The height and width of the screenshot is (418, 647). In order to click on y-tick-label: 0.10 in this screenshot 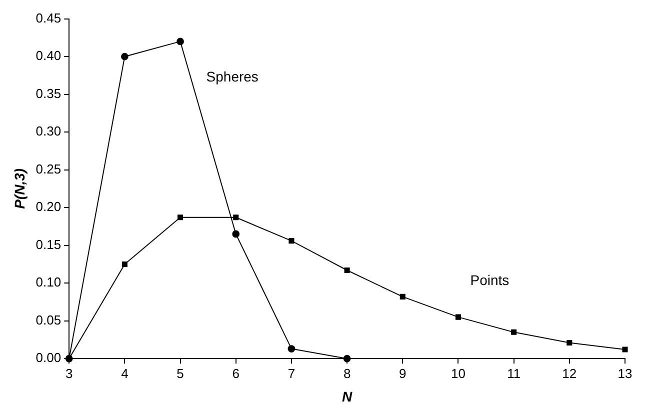, I will do `click(49, 282)`.